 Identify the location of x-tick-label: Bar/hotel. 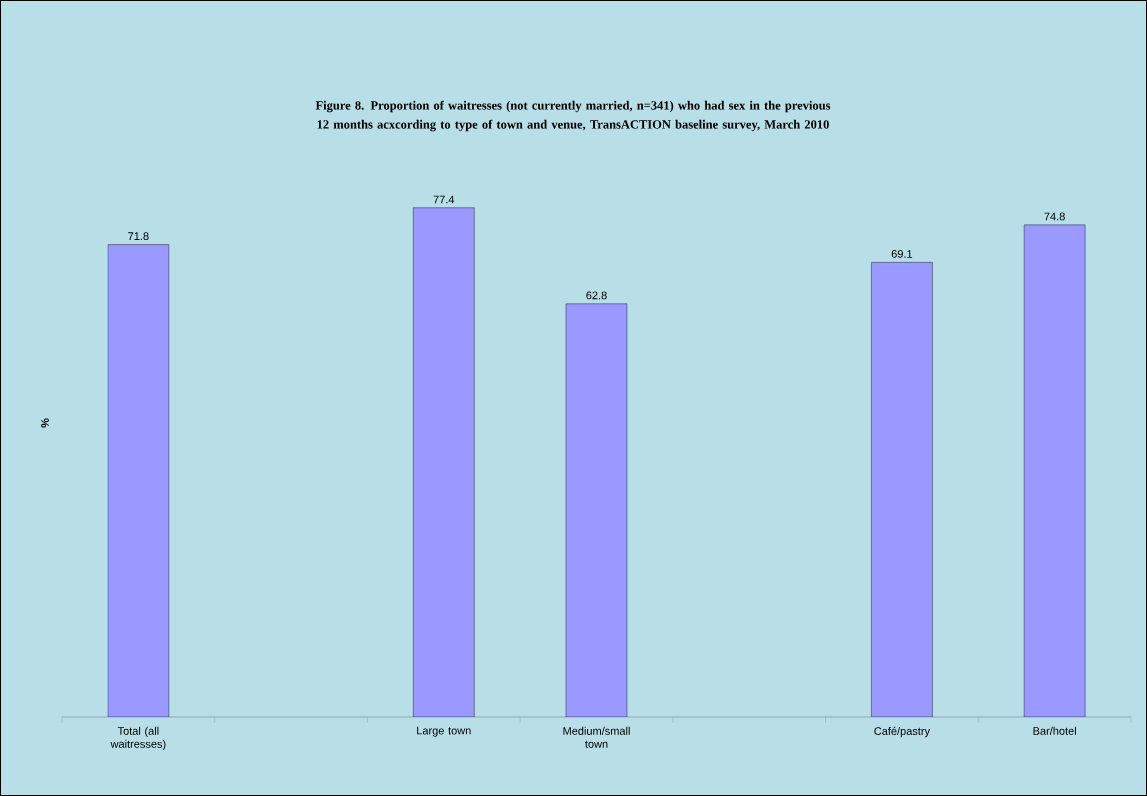
(1054, 730).